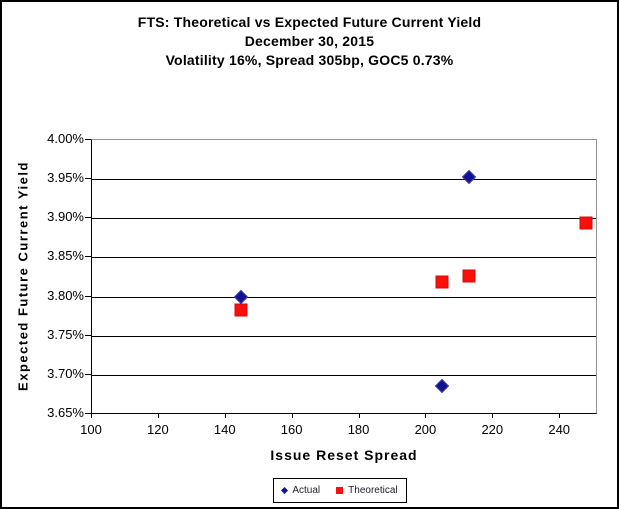 The image size is (619, 509). Describe the element at coordinates (306, 490) in the screenshot. I see `legend-label-actual: Actual` at that location.